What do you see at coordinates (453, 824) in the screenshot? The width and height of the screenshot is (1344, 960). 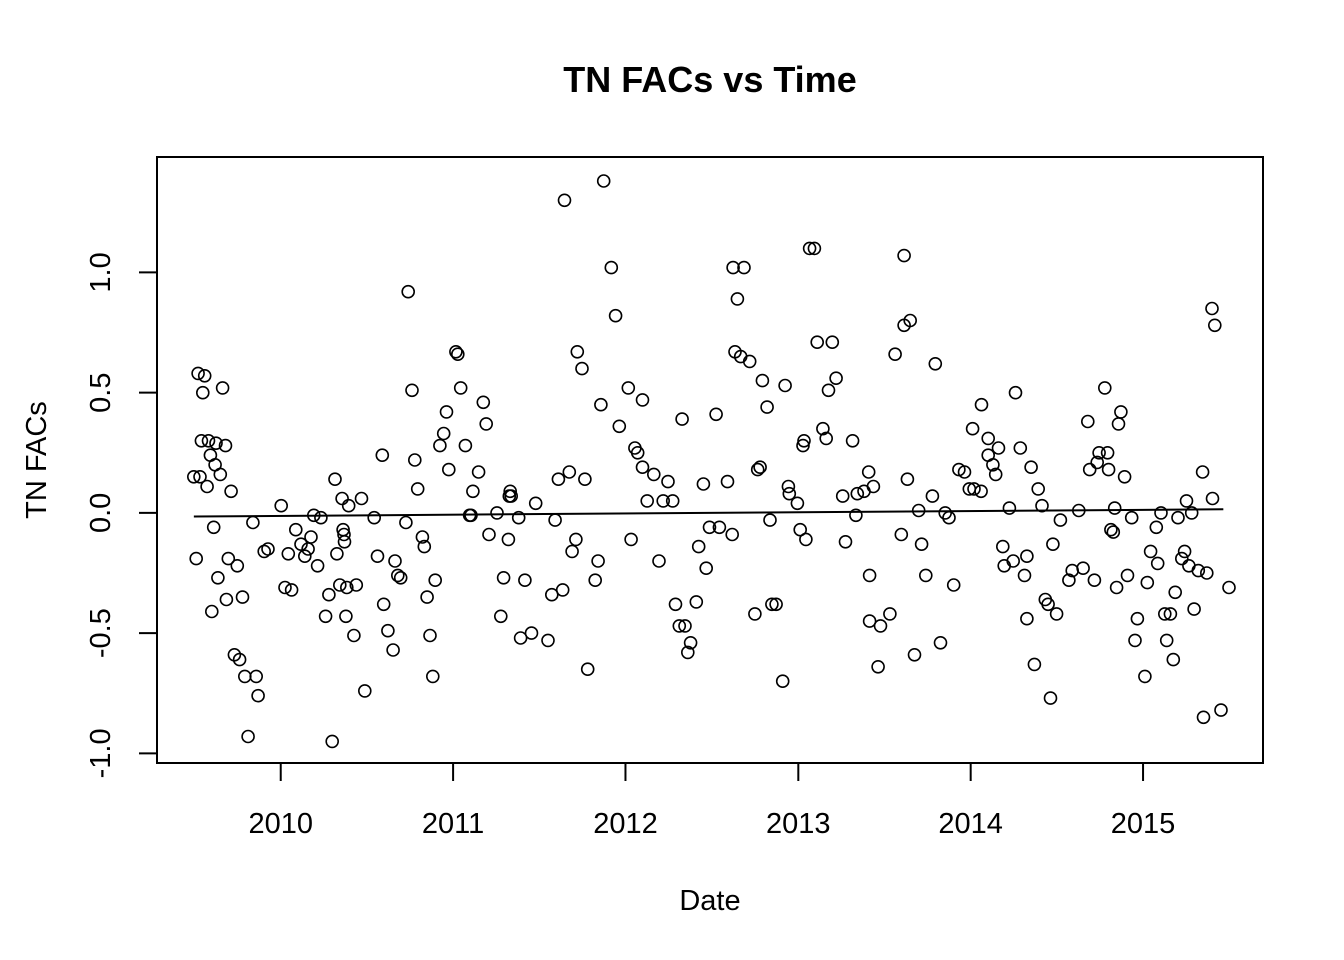 I see `x-tick-label: 2011` at bounding box center [453, 824].